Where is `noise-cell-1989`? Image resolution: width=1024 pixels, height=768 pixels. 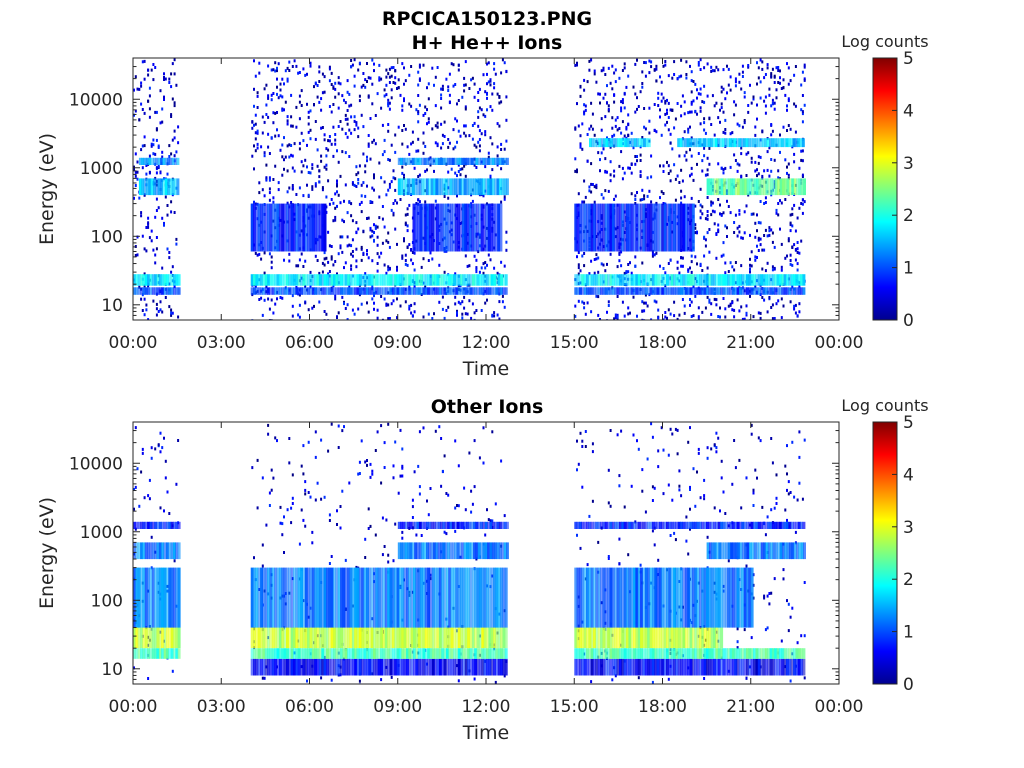 noise-cell-1989 is located at coordinates (667, 113).